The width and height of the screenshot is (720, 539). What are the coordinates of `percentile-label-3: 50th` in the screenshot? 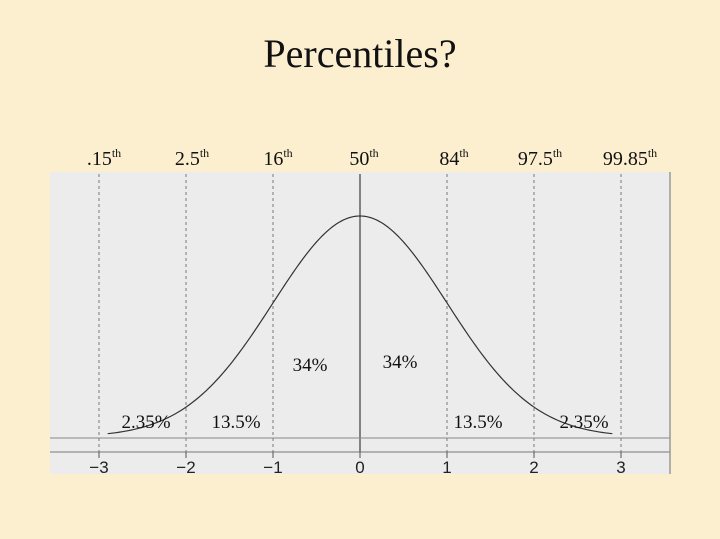 It's located at (363, 158).